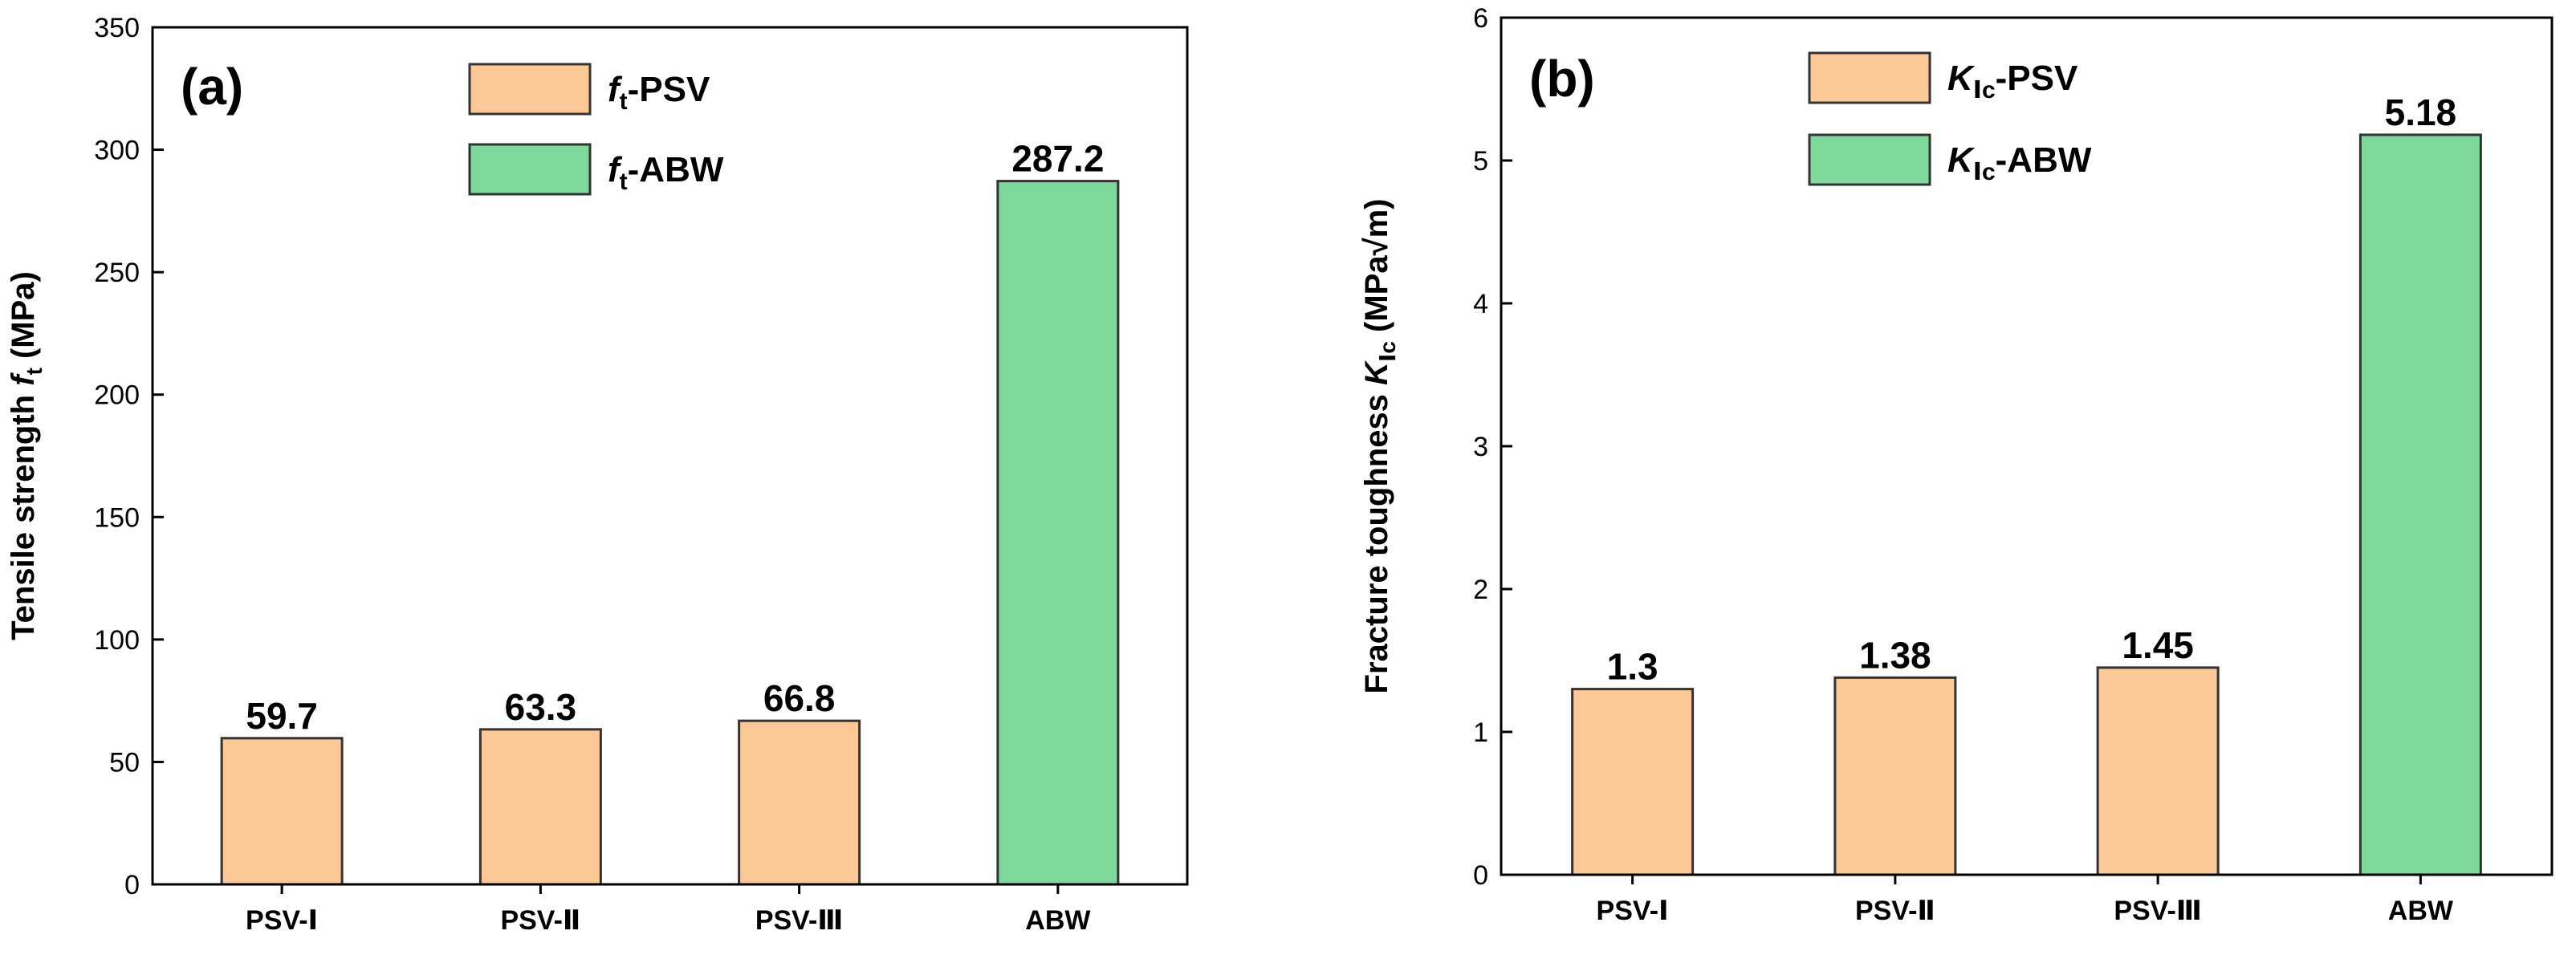 The width and height of the screenshot is (2576, 955). I want to click on y-axis-title: Tensile strength ft (MPa), so click(26, 456).